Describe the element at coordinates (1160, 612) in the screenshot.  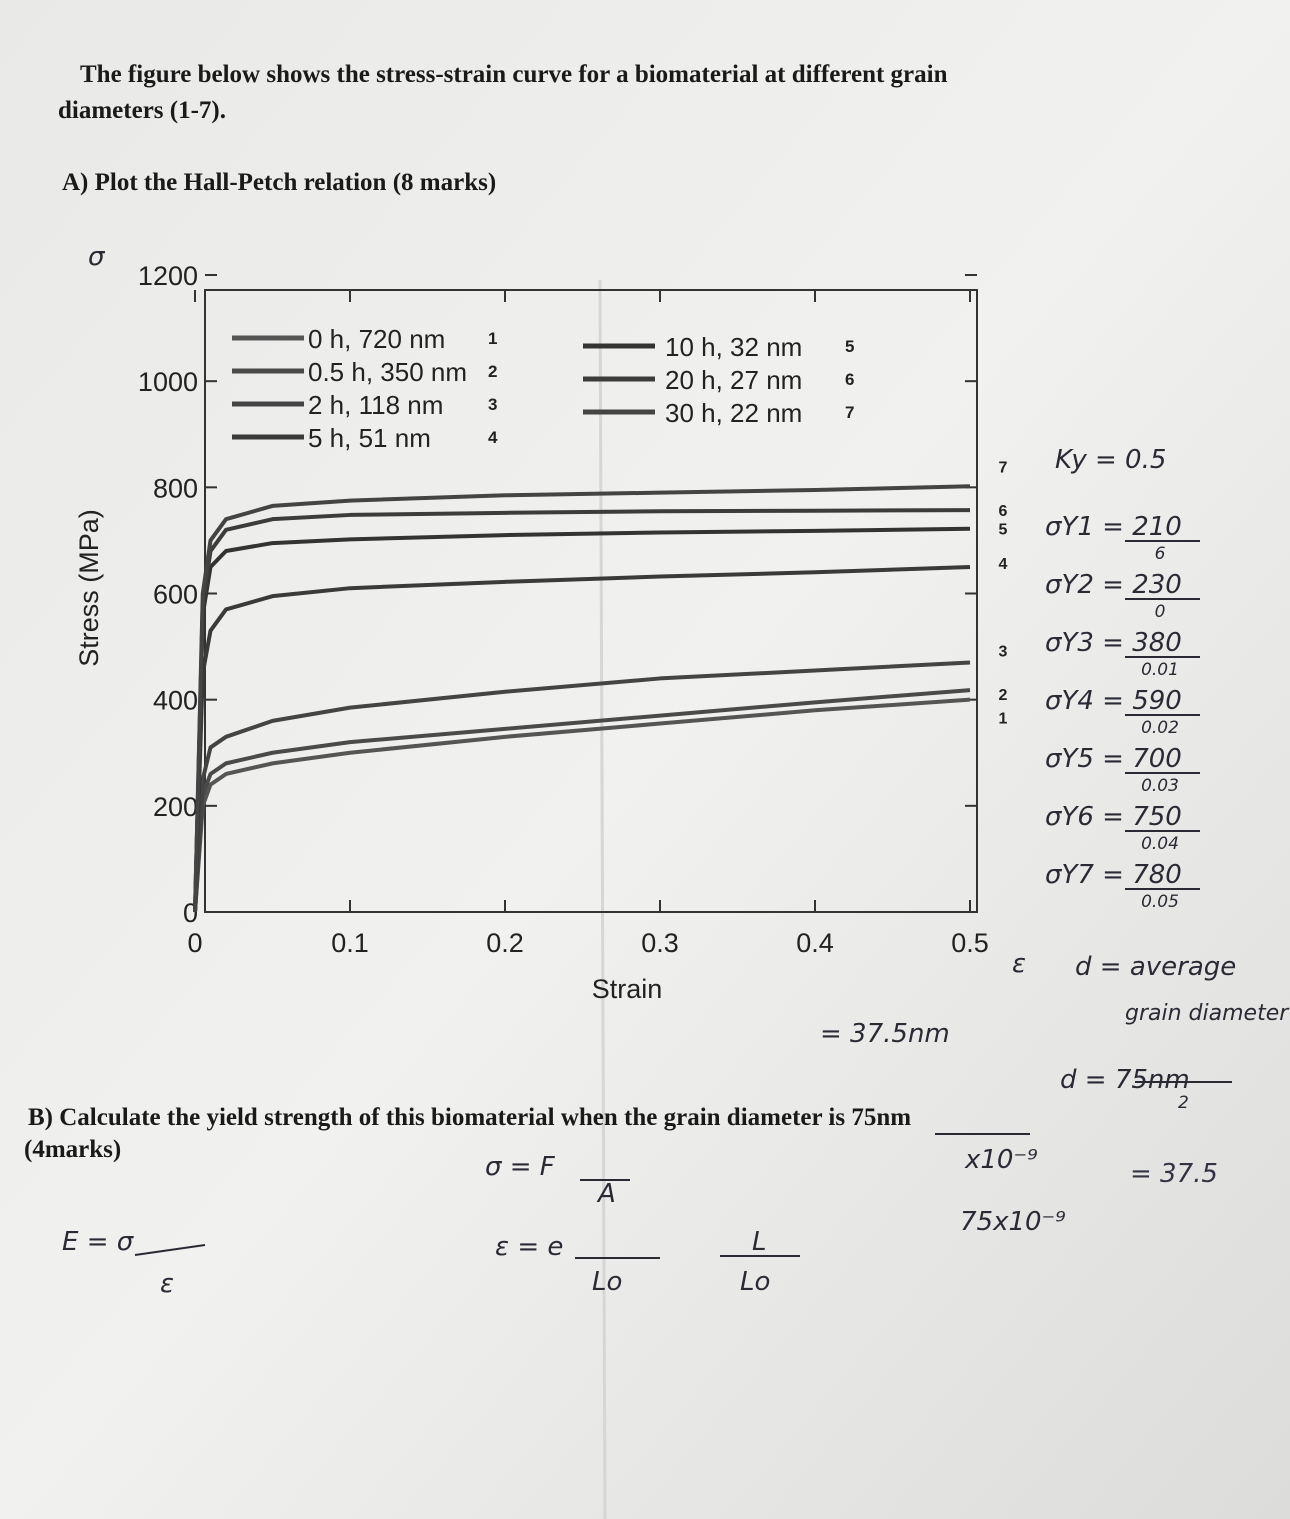
I see `hw-yield-under: 0` at that location.